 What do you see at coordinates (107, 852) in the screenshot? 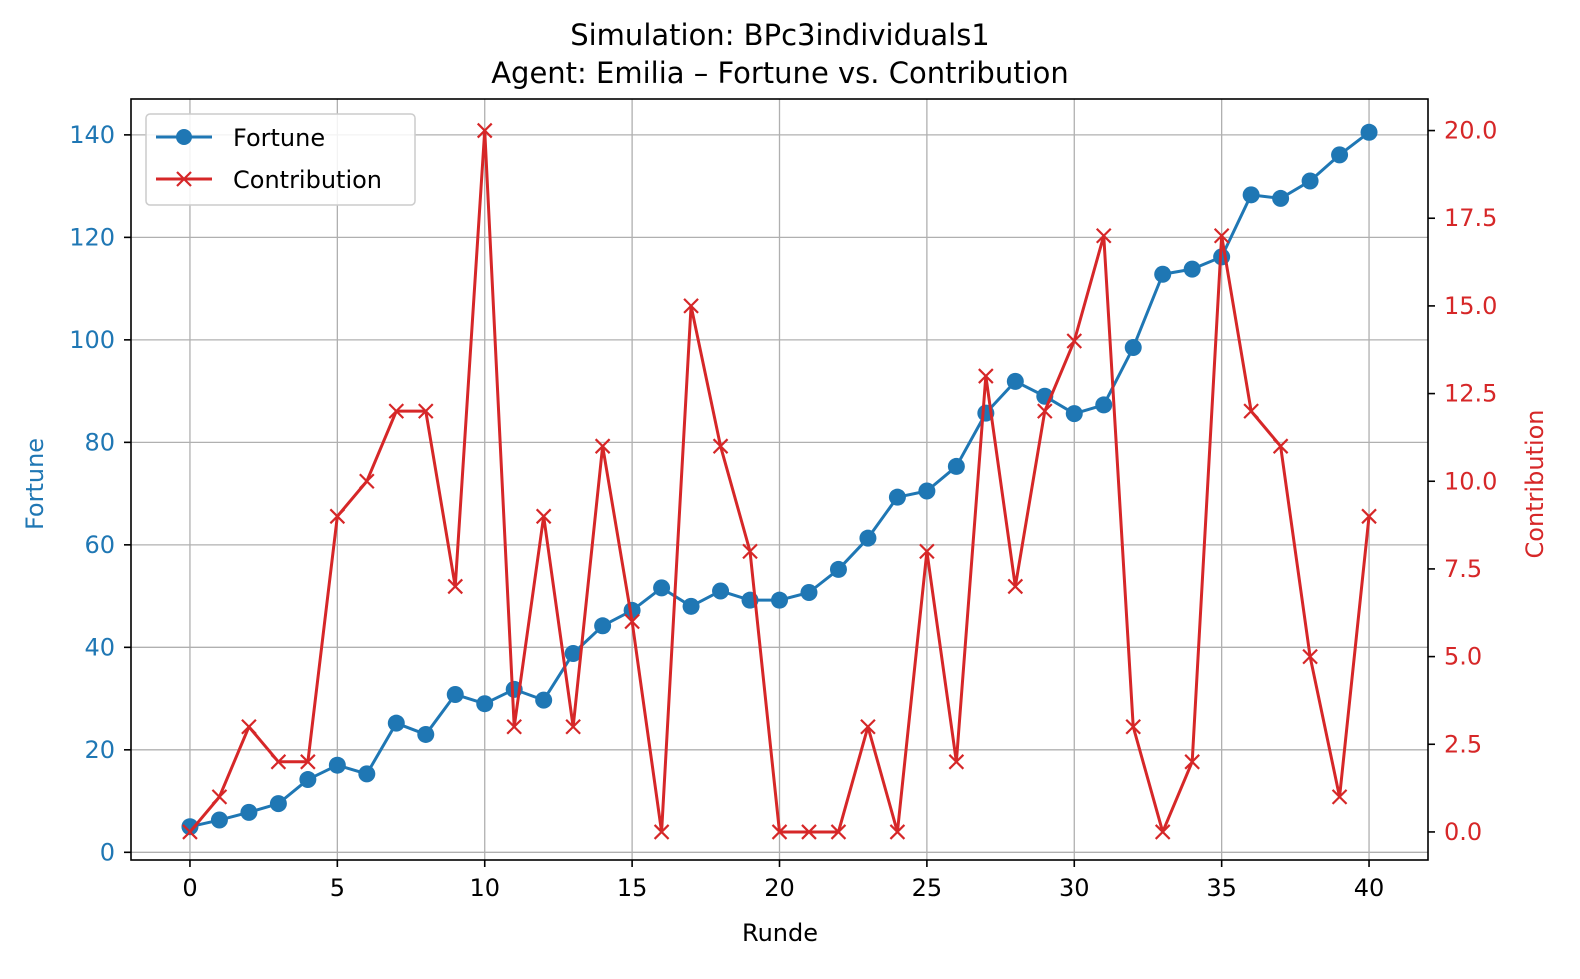
I see `left-y-tick-label: 0` at bounding box center [107, 852].